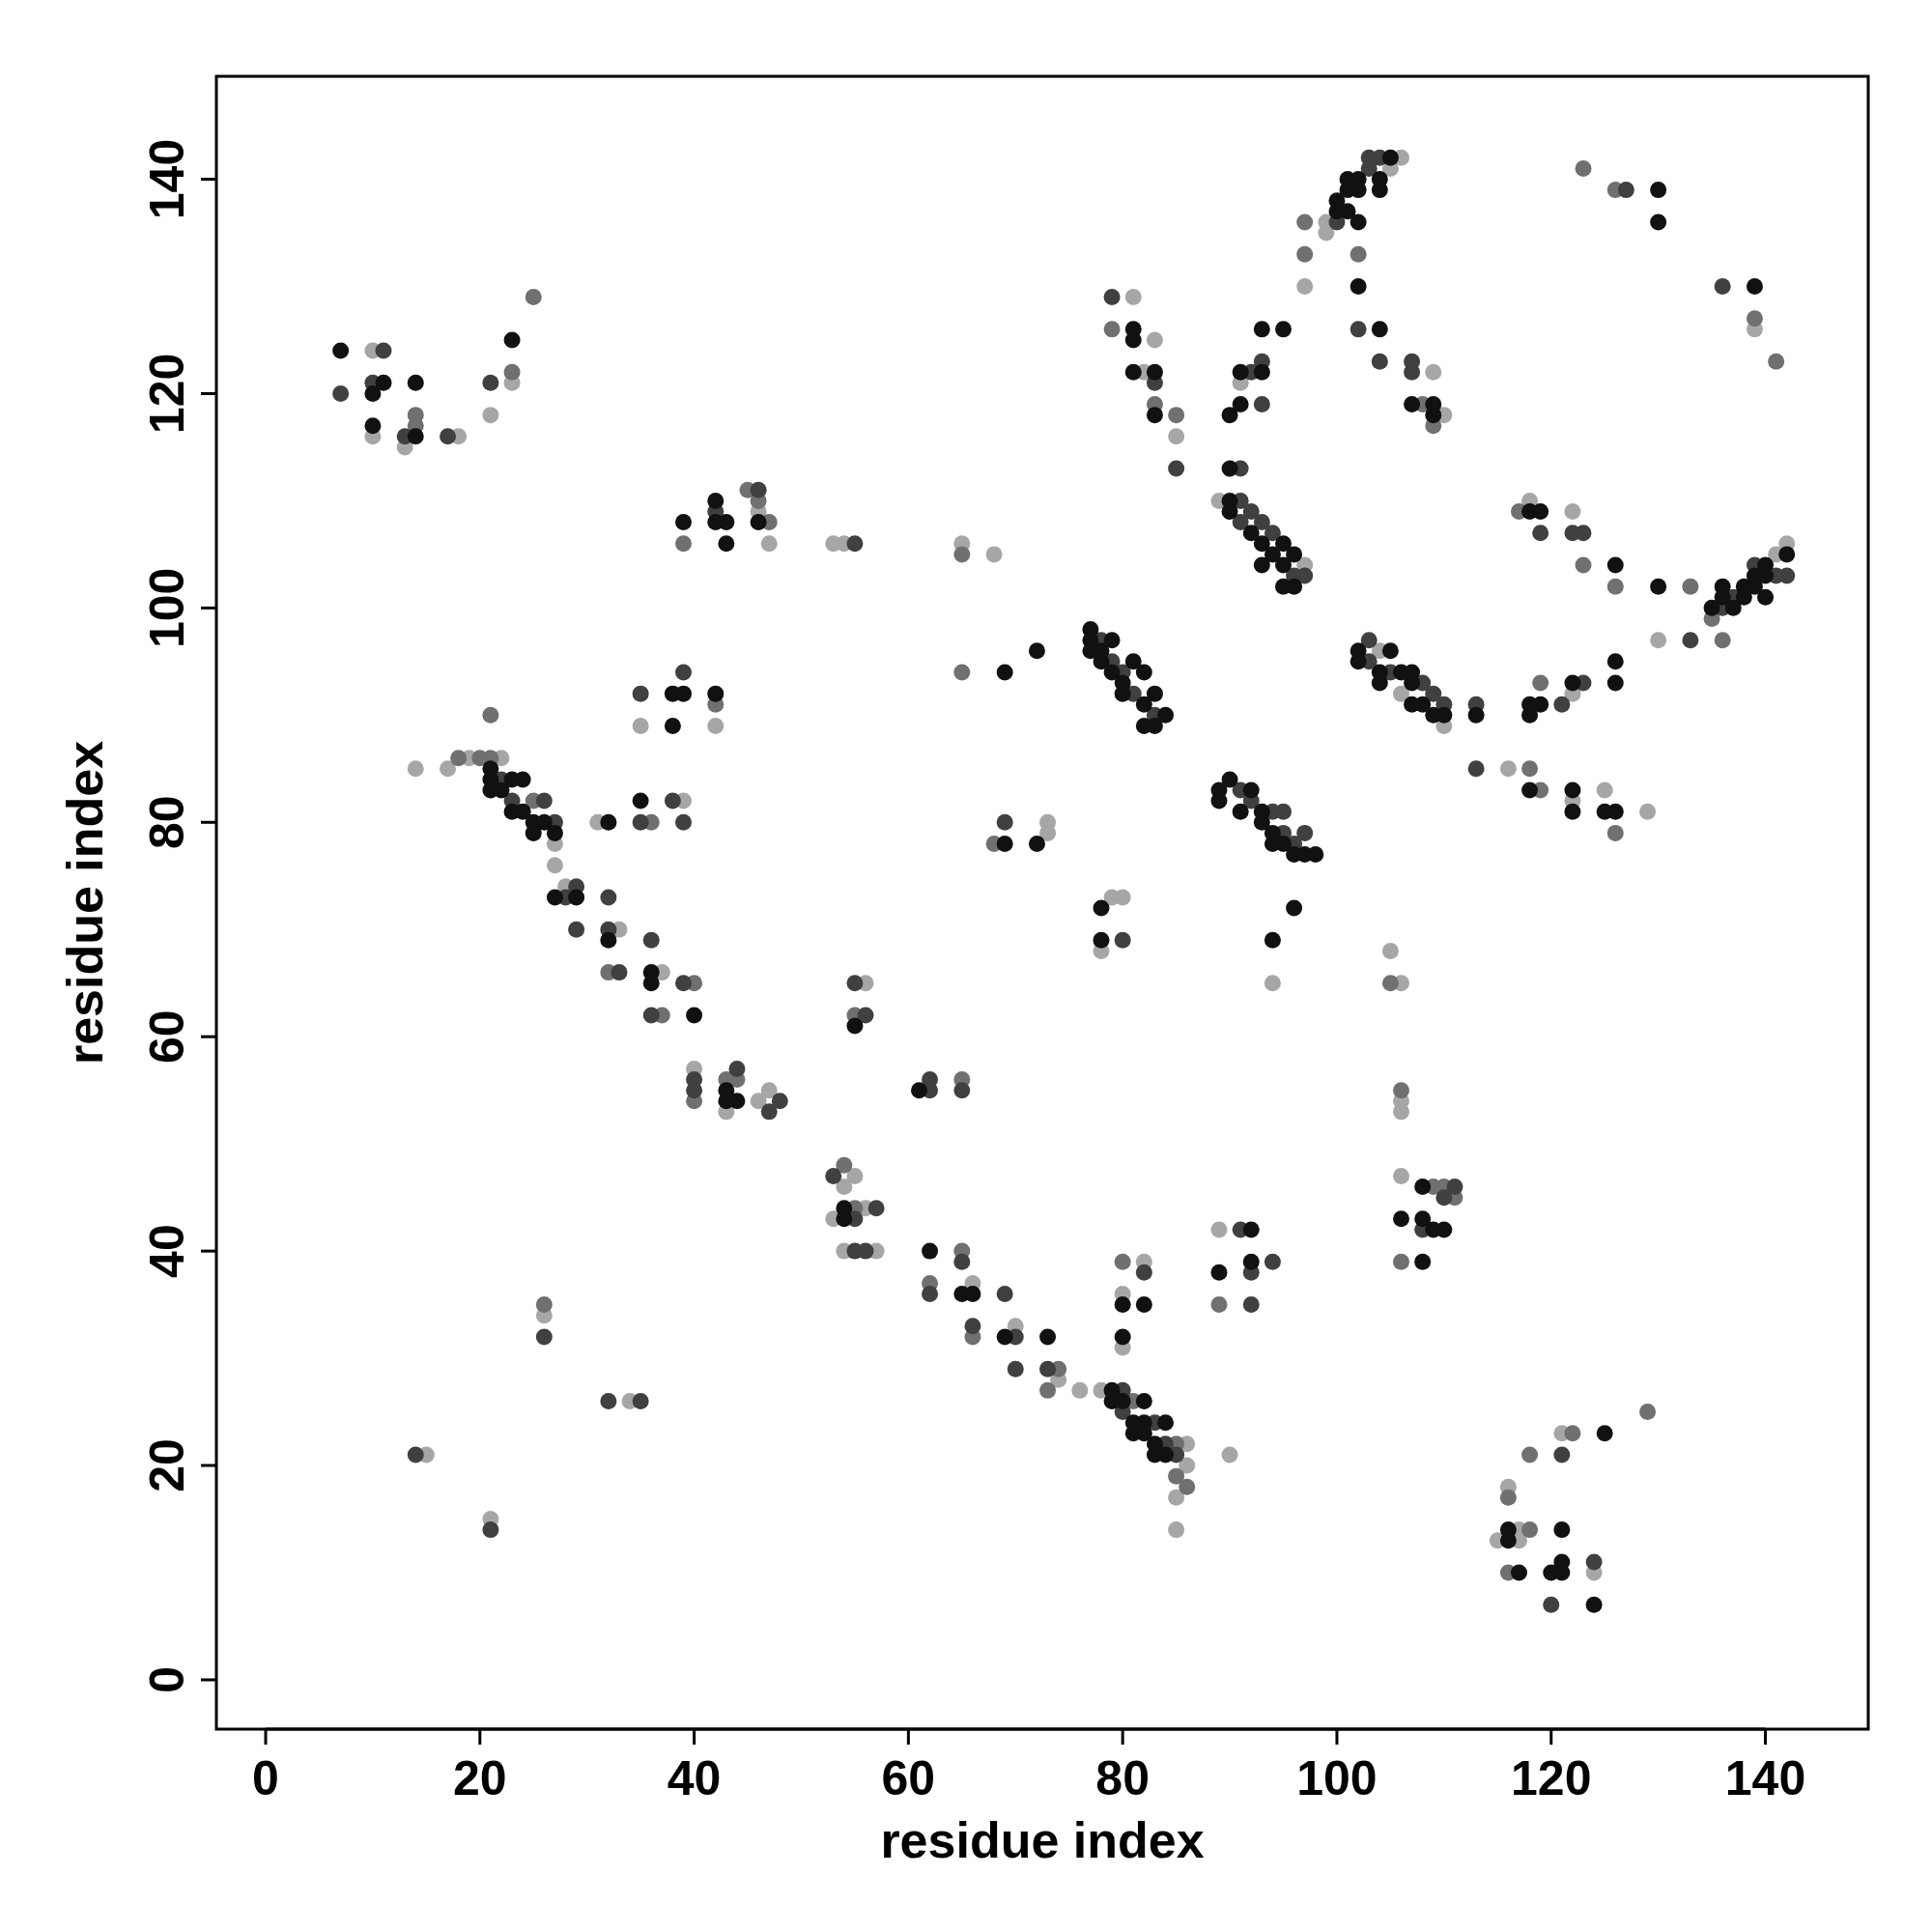  I want to click on y-tick-label: 120, so click(167, 394).